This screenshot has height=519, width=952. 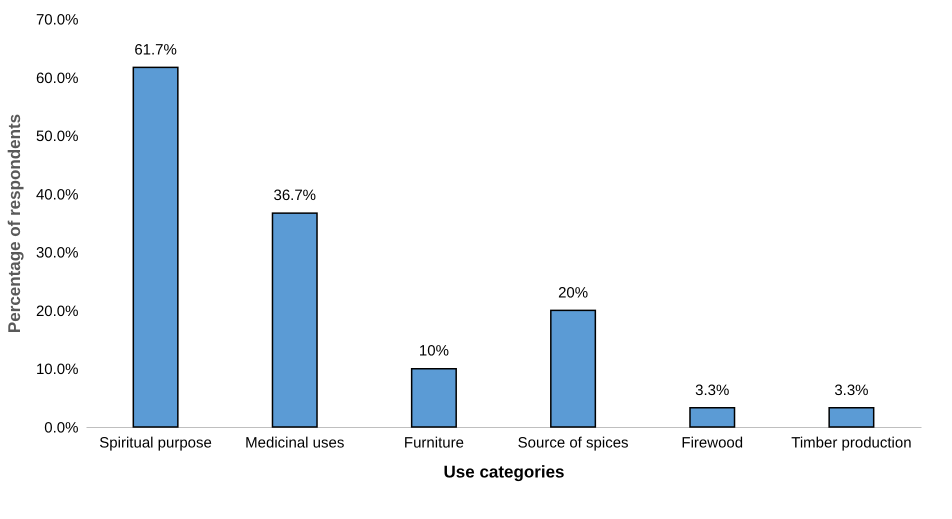 What do you see at coordinates (155, 49) in the screenshot?
I see `data-label: 61.7%` at bounding box center [155, 49].